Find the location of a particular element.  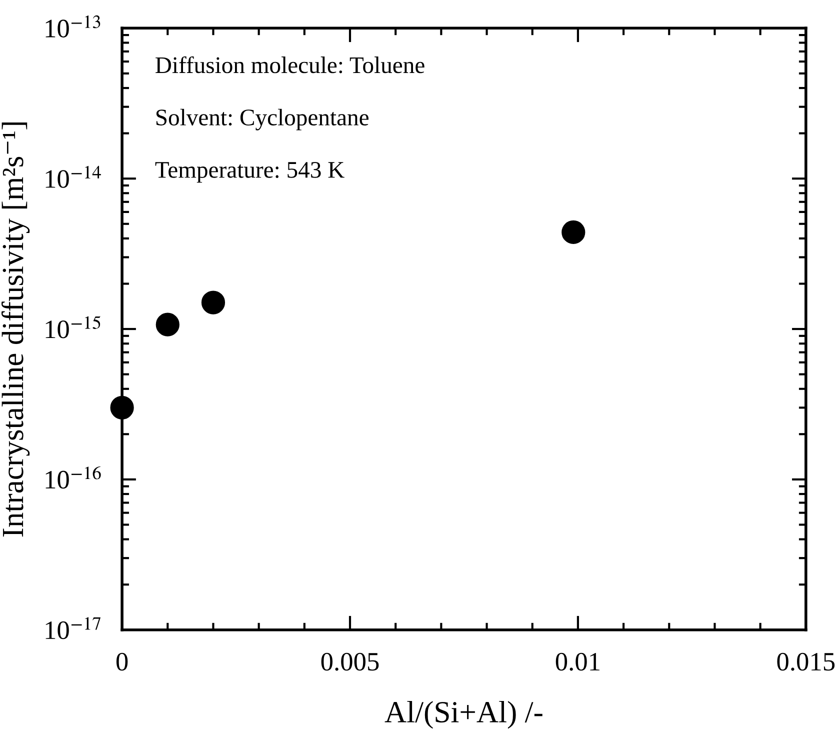

y-tick-label: 10$^{−16}$ is located at coordinates (73, 477).